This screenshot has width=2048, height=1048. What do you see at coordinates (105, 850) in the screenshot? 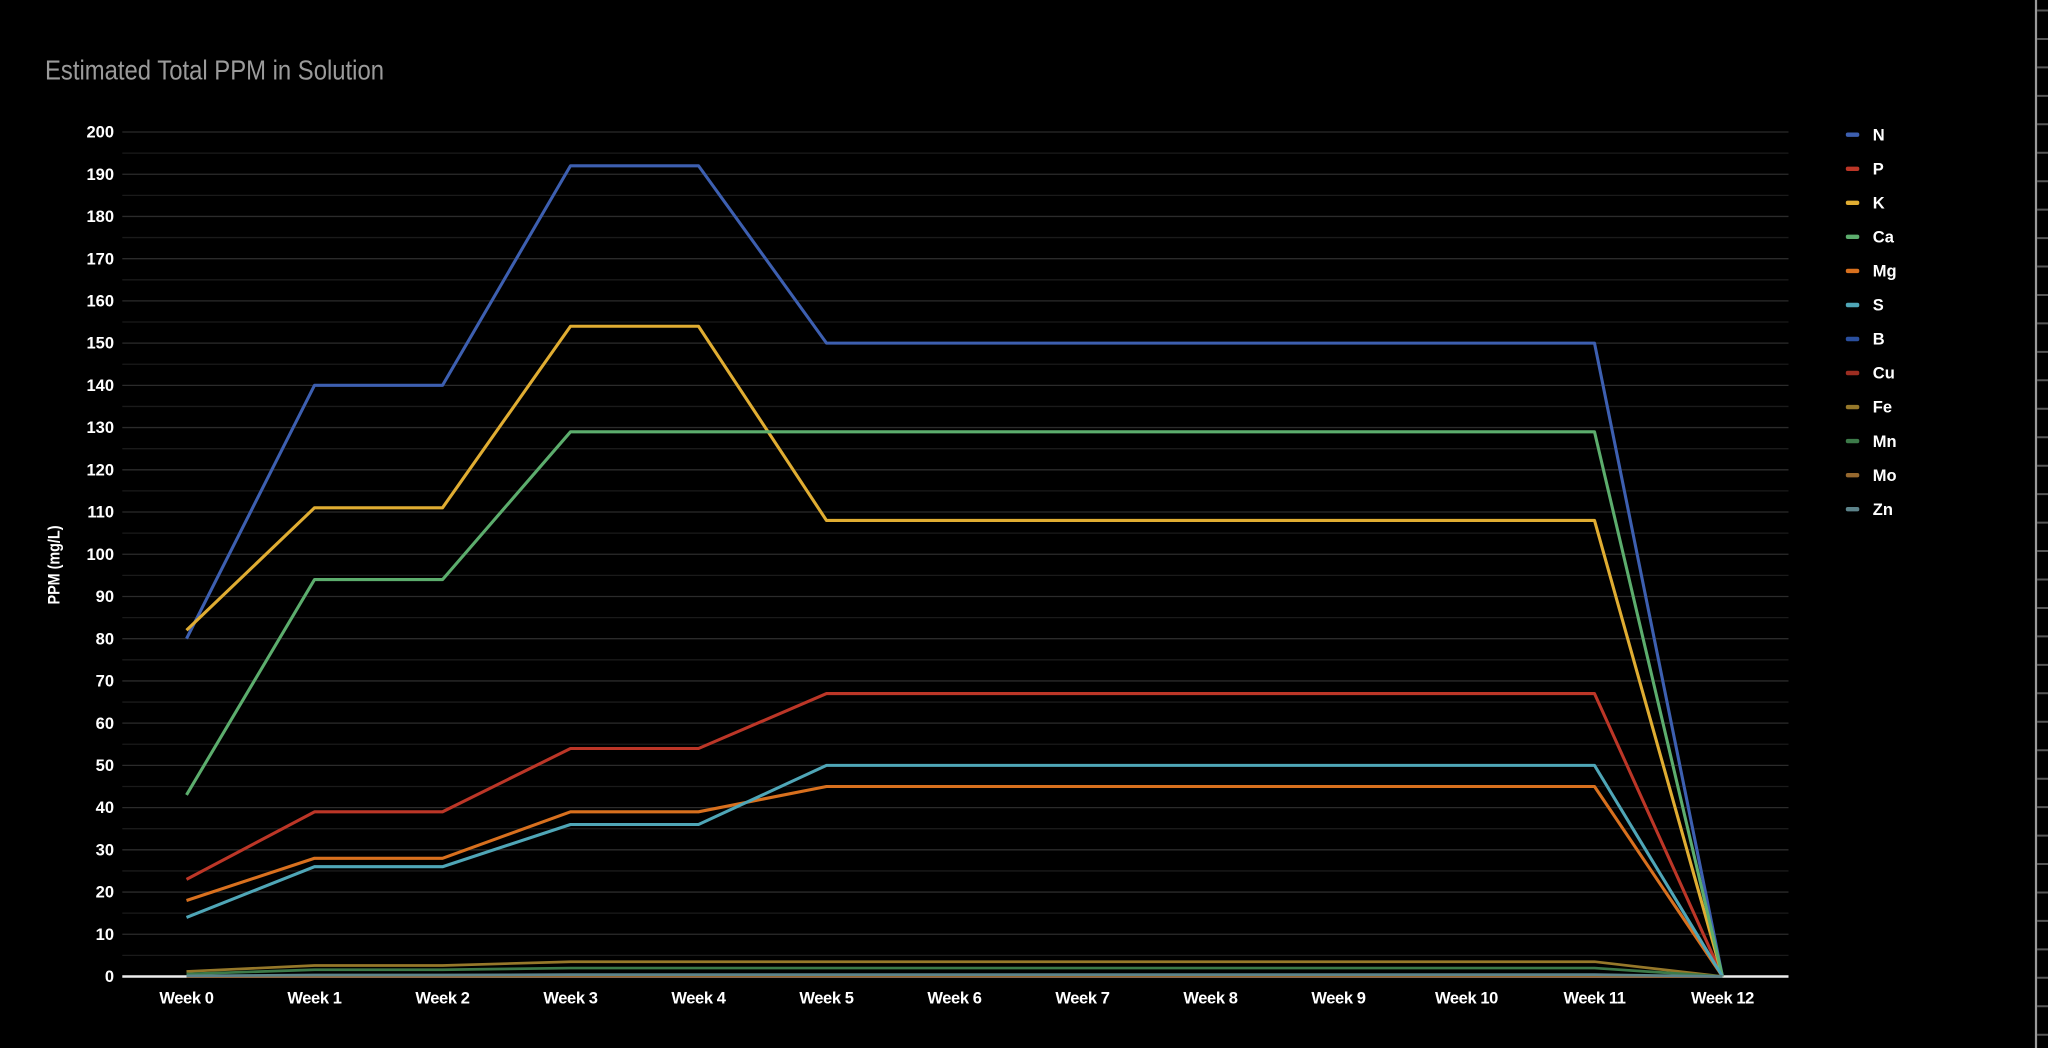
I see `svg-text: 30` at bounding box center [105, 850].